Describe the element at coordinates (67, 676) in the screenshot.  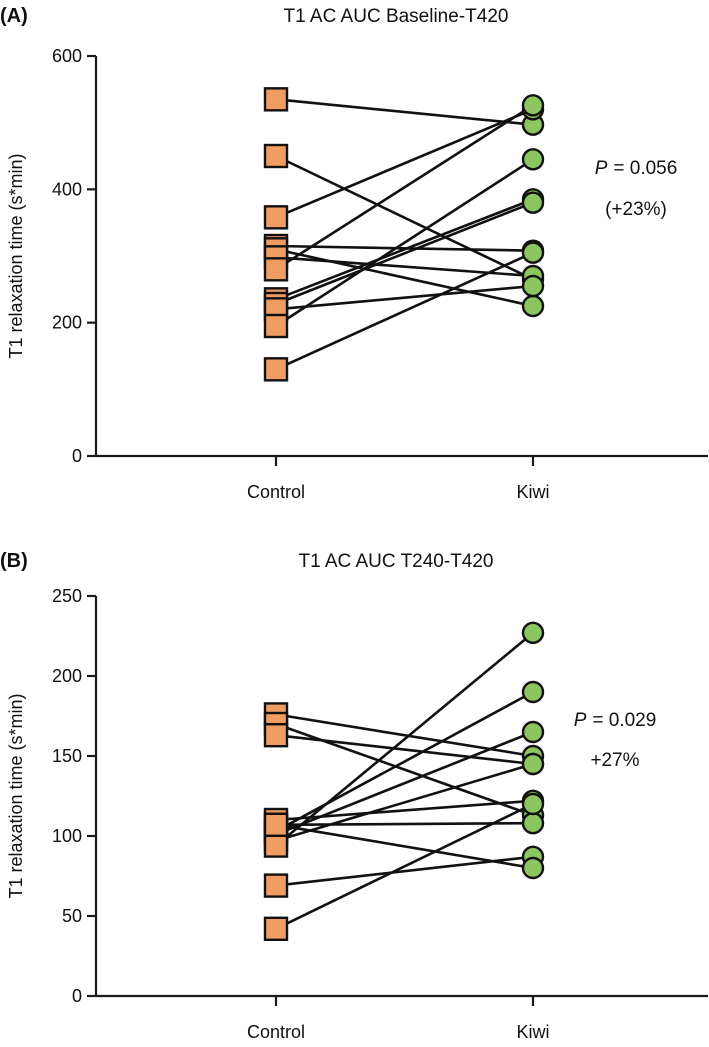
I see `panel-b-y-tick-label: 200` at that location.